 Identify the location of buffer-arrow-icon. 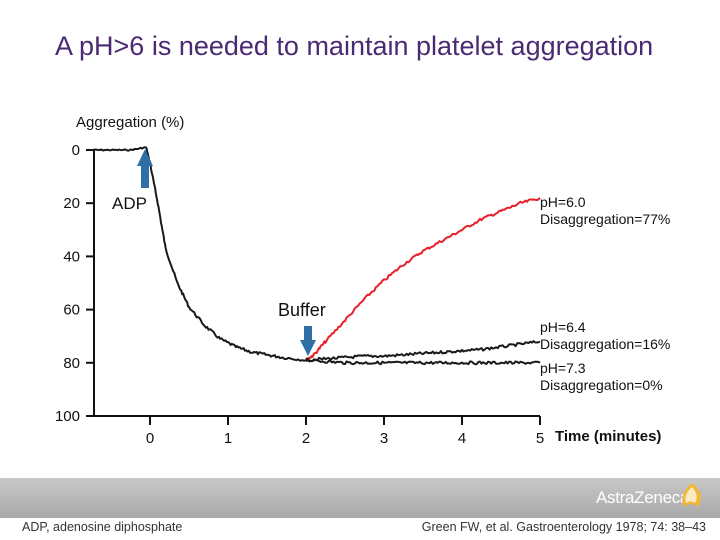
(308, 341).